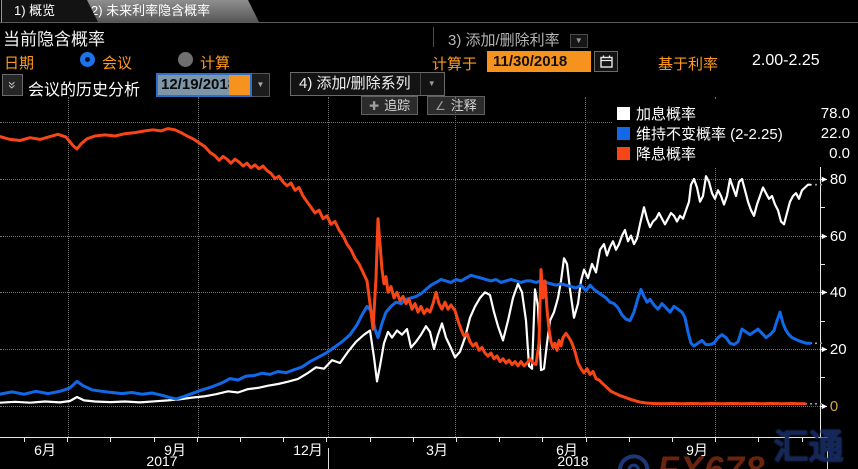 The image size is (858, 469). What do you see at coordinates (199, 84) in the screenshot?
I see `history-date-value: 12/19/2018` at bounding box center [199, 84].